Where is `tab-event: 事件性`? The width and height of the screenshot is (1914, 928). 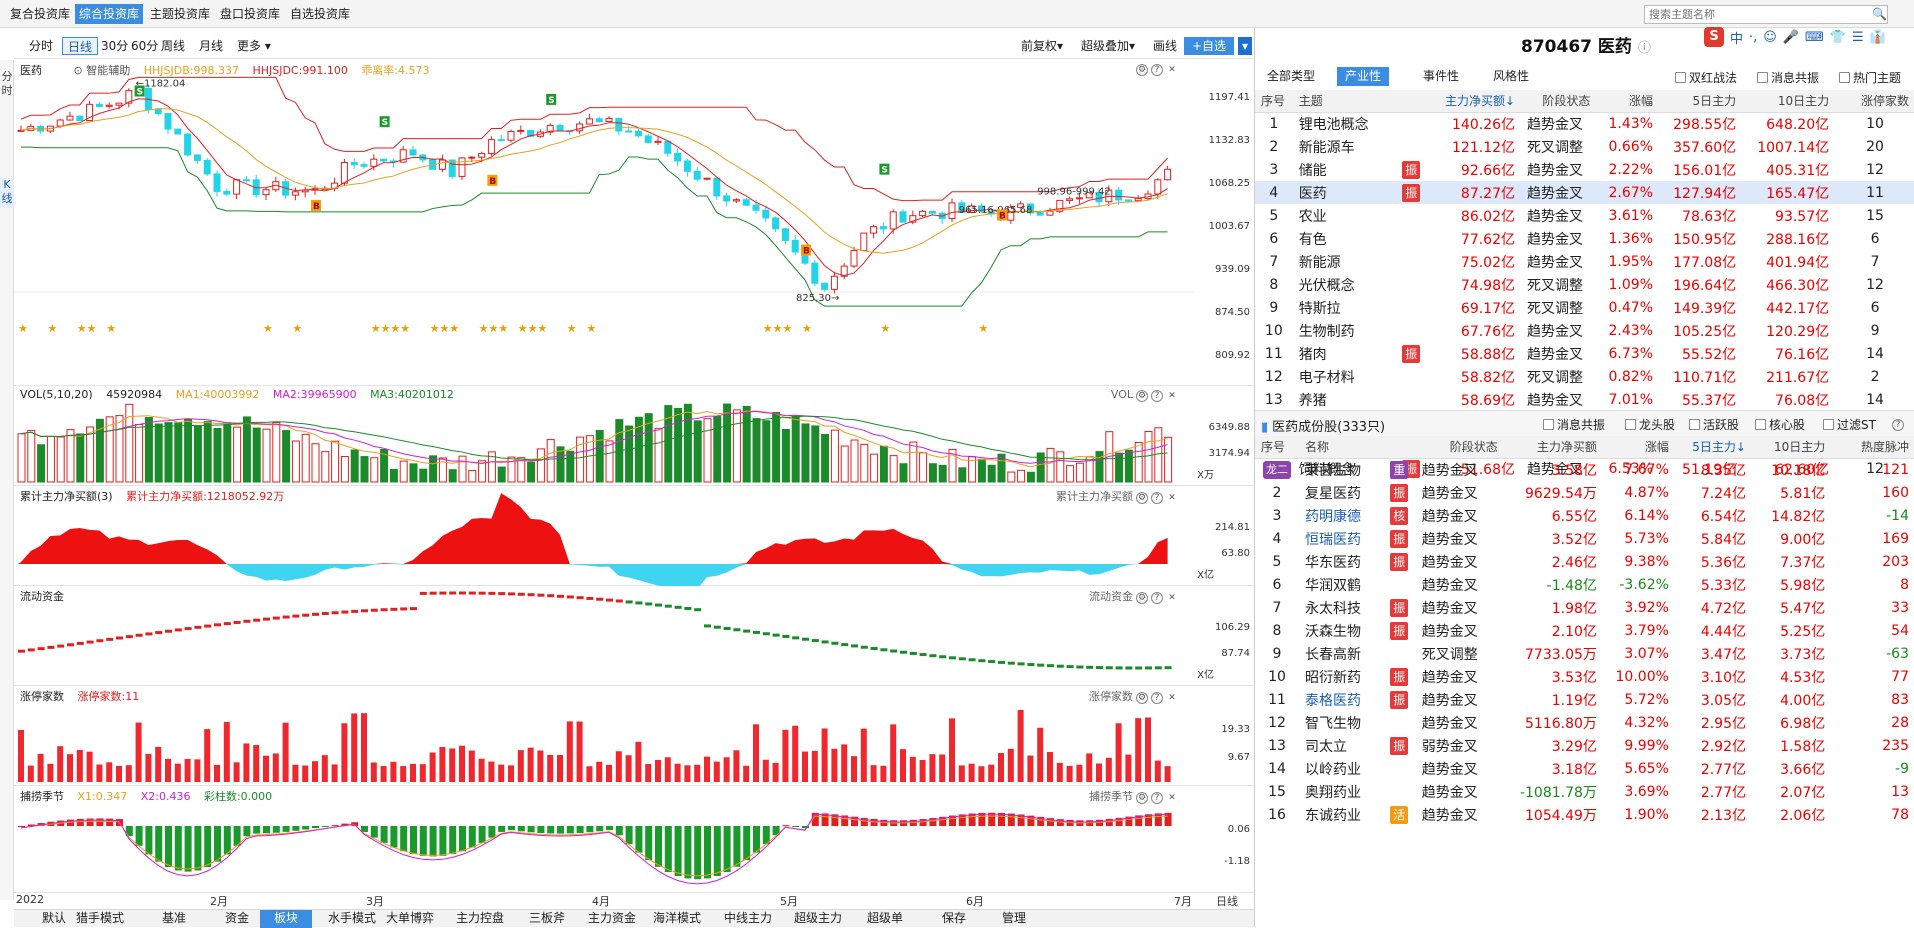
tab-event: 事件性 is located at coordinates (1441, 76).